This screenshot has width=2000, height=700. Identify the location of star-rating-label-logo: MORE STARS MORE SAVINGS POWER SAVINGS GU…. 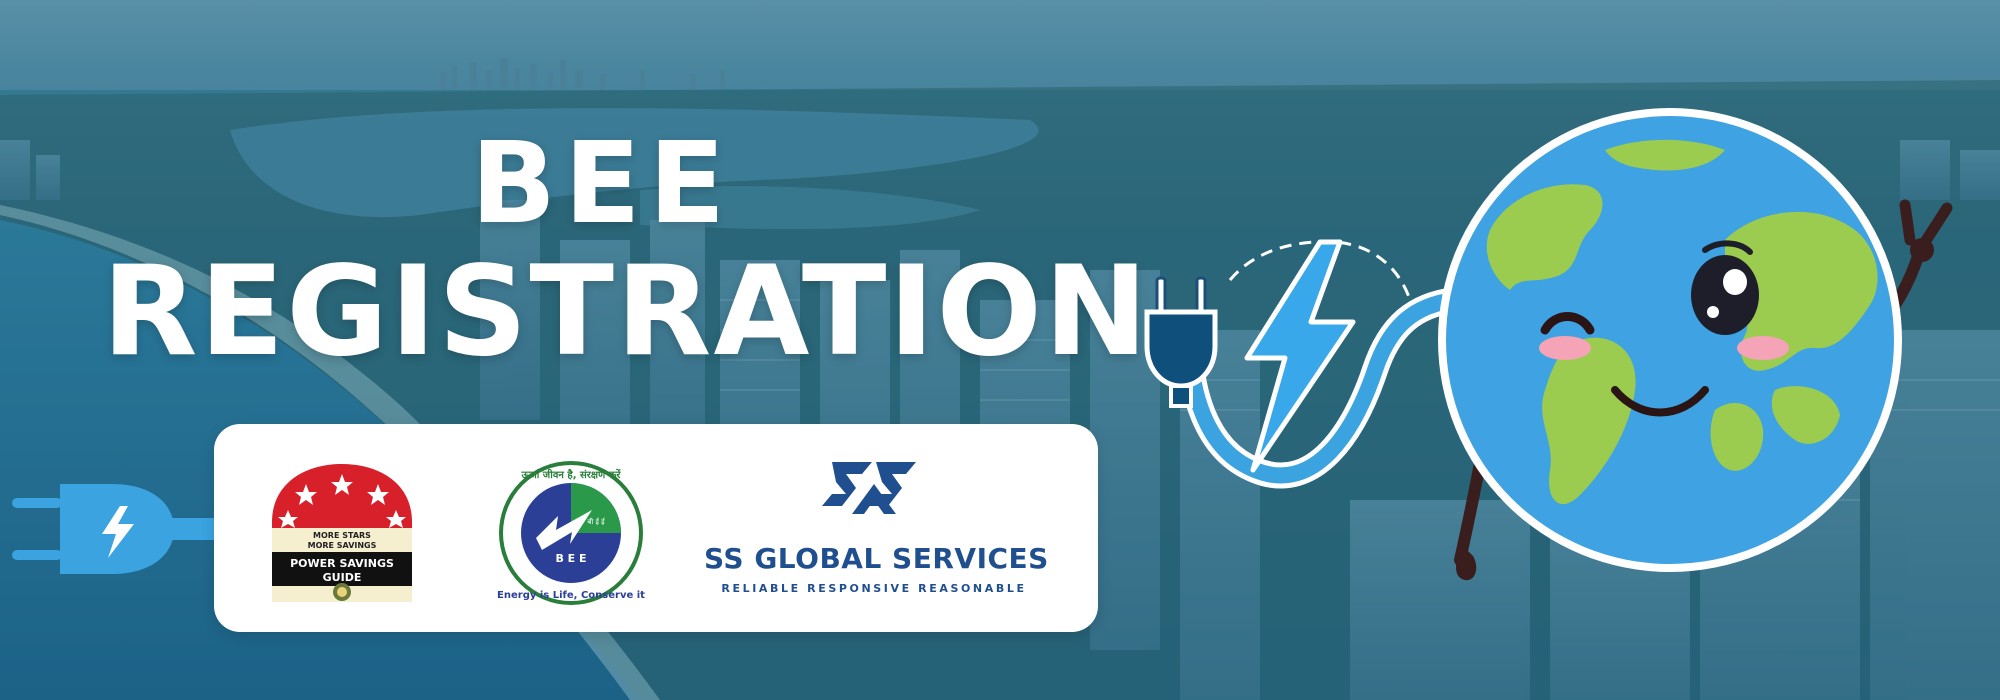
(342, 533).